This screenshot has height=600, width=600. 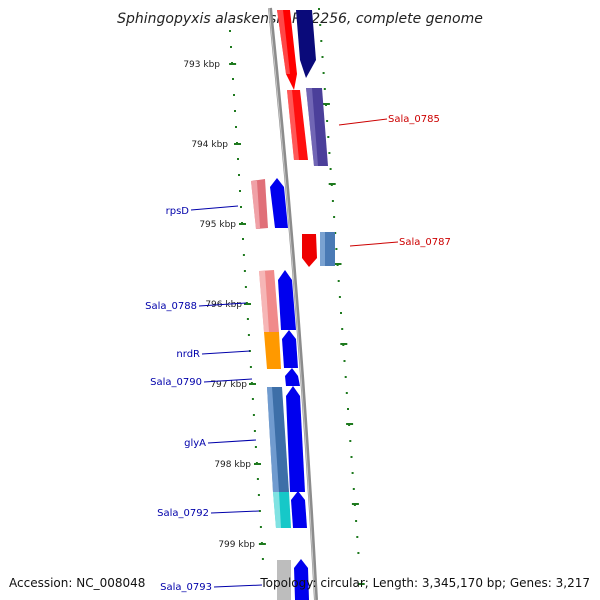 What do you see at coordinates (188, 354) in the screenshot?
I see `gene-label-nrdr: nrdR` at bounding box center [188, 354].